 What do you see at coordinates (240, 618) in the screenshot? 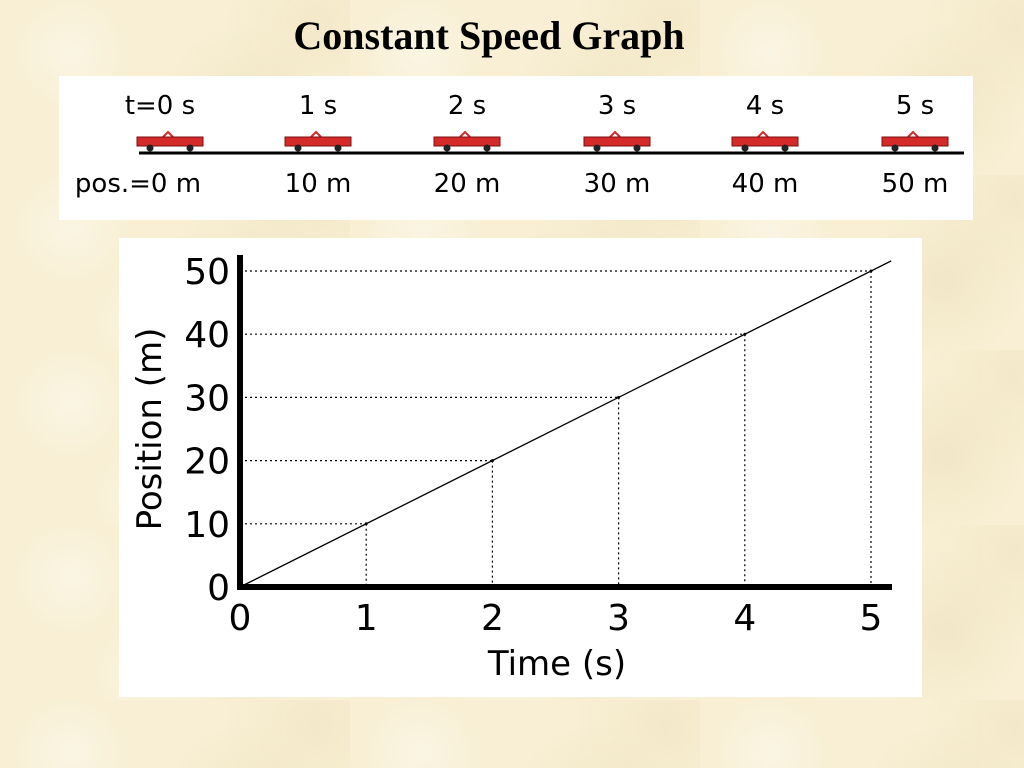
I see `x-tick-label: 0` at bounding box center [240, 618].